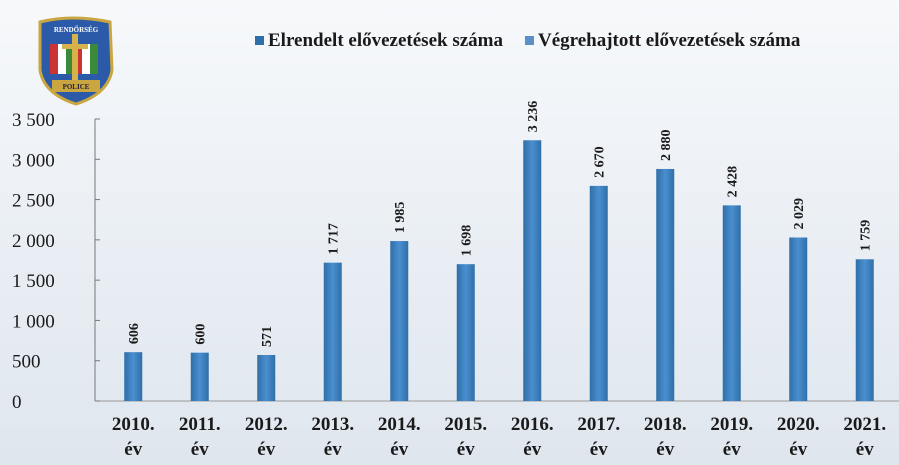 This screenshot has width=899, height=465. What do you see at coordinates (266, 437) in the screenshot?
I see `x-tick-label: 2012. év` at bounding box center [266, 437].